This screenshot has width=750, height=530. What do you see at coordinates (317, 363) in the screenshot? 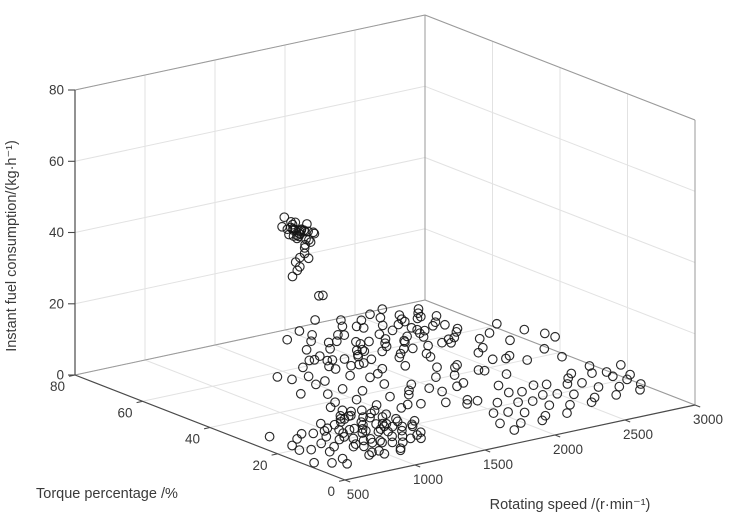
I see `floor-grid-line` at bounding box center [317, 363].